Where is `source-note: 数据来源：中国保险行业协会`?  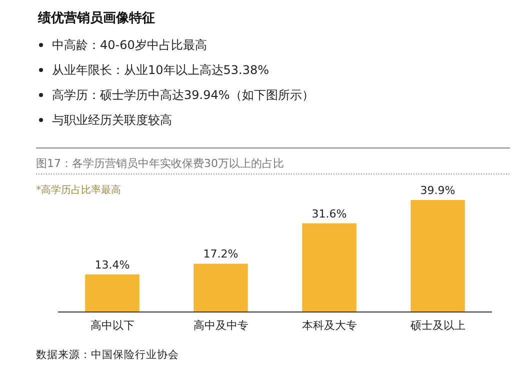
source-note: 数据来源：中国保险行业协会 is located at coordinates (107, 354).